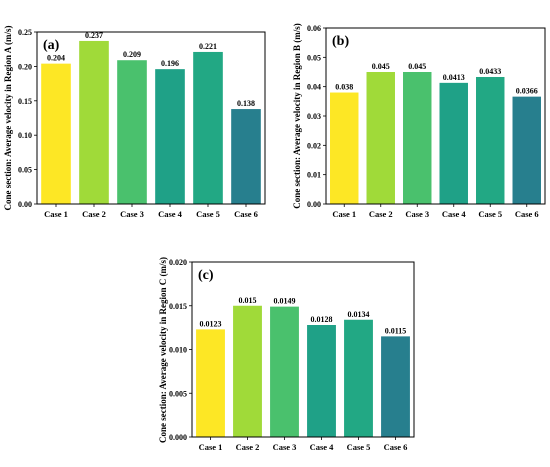  I want to click on data-label: 0.196, so click(170, 63).